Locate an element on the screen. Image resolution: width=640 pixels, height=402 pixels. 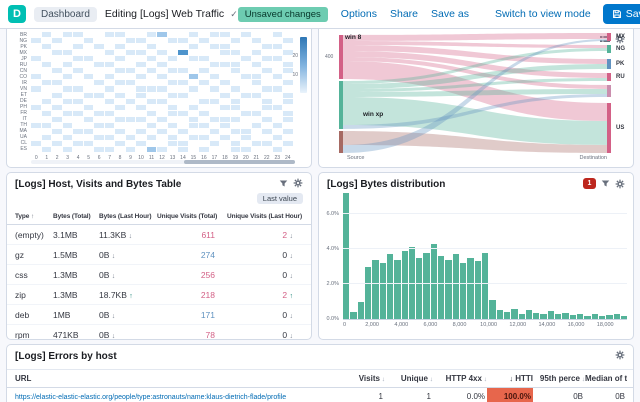
table-row: gz 1.5MB 0B ↓ 274 0 ↓ is located at coordinates (159, 255).